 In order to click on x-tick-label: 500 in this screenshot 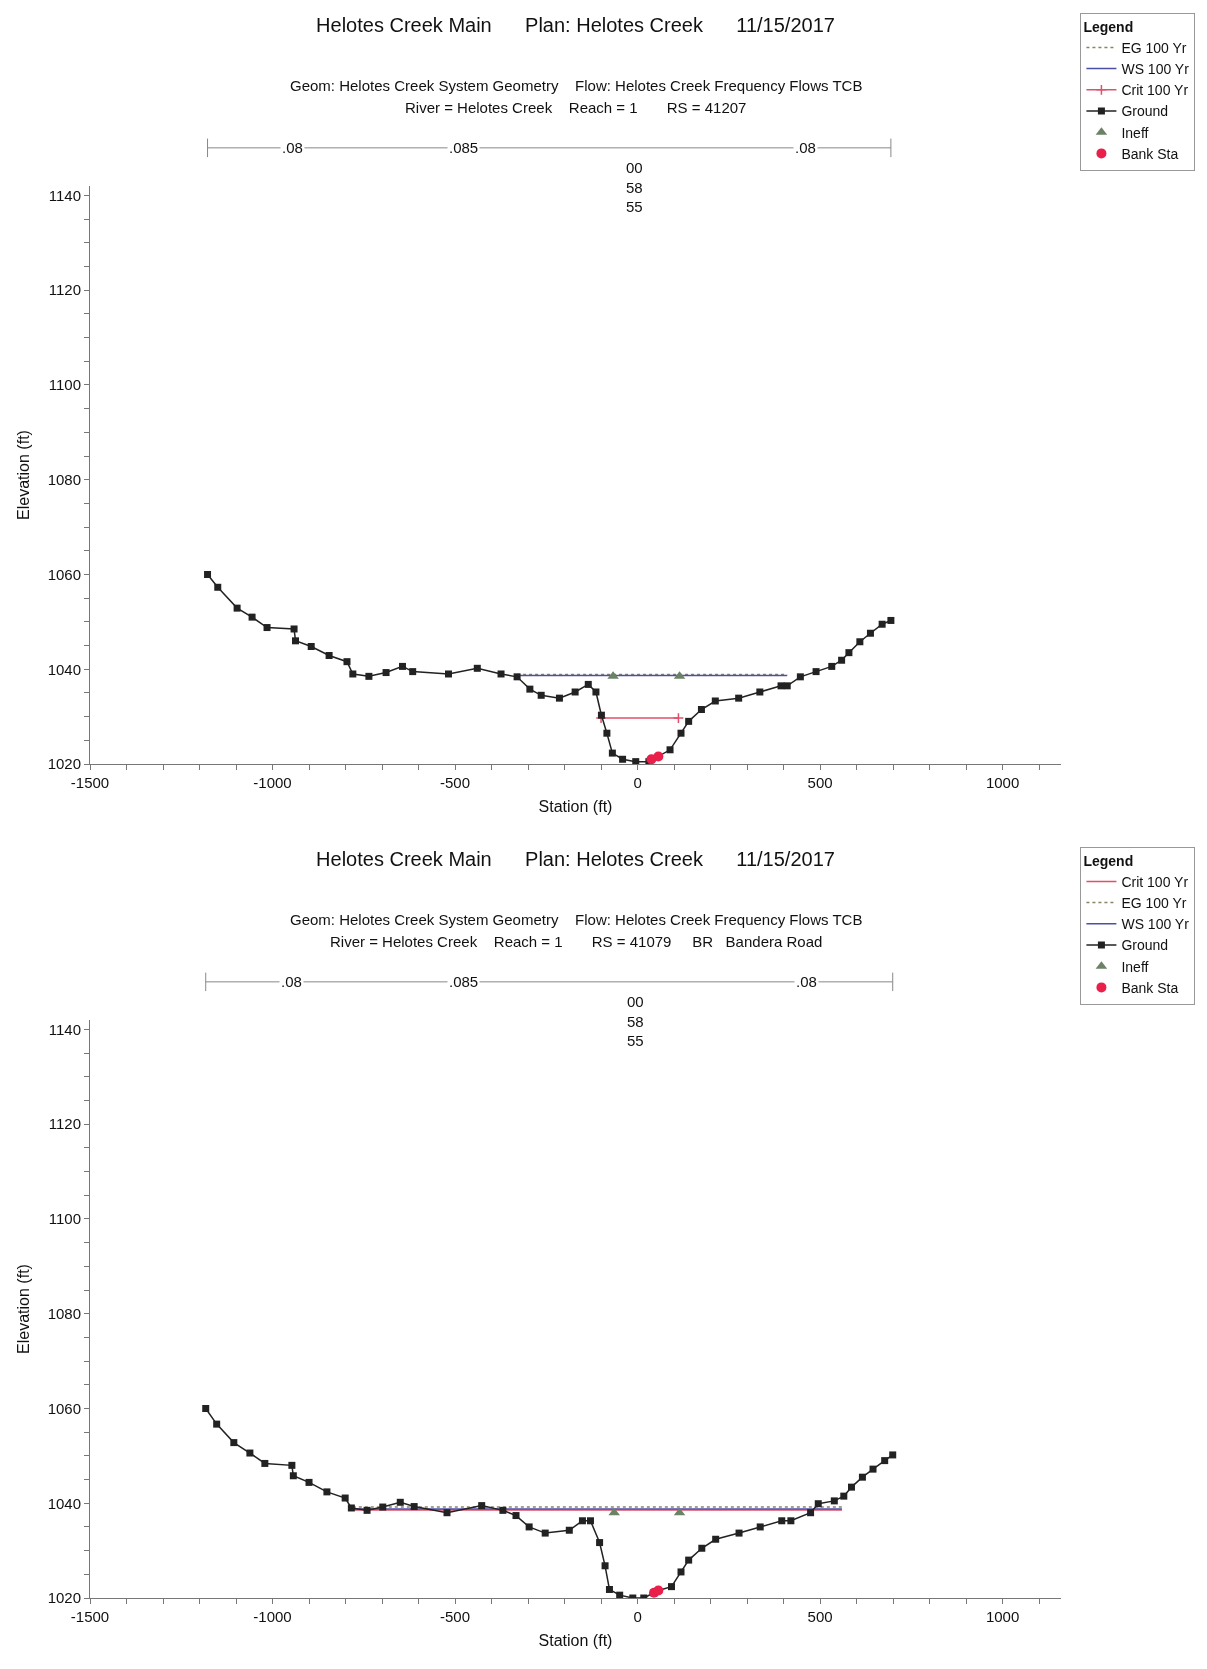, I will do `click(820, 1616)`.